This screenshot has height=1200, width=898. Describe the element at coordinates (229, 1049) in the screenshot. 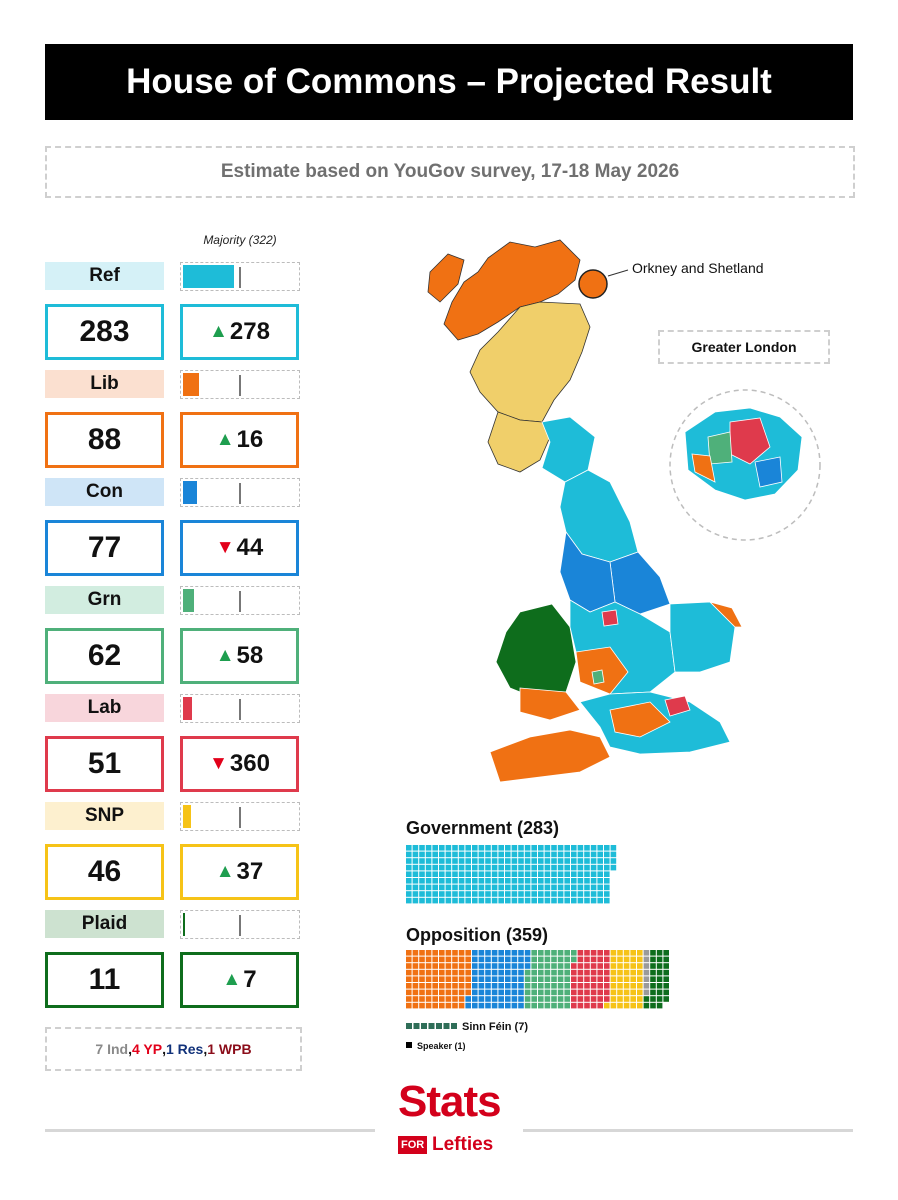

I see `others-wpb: 1 WPB` at that location.